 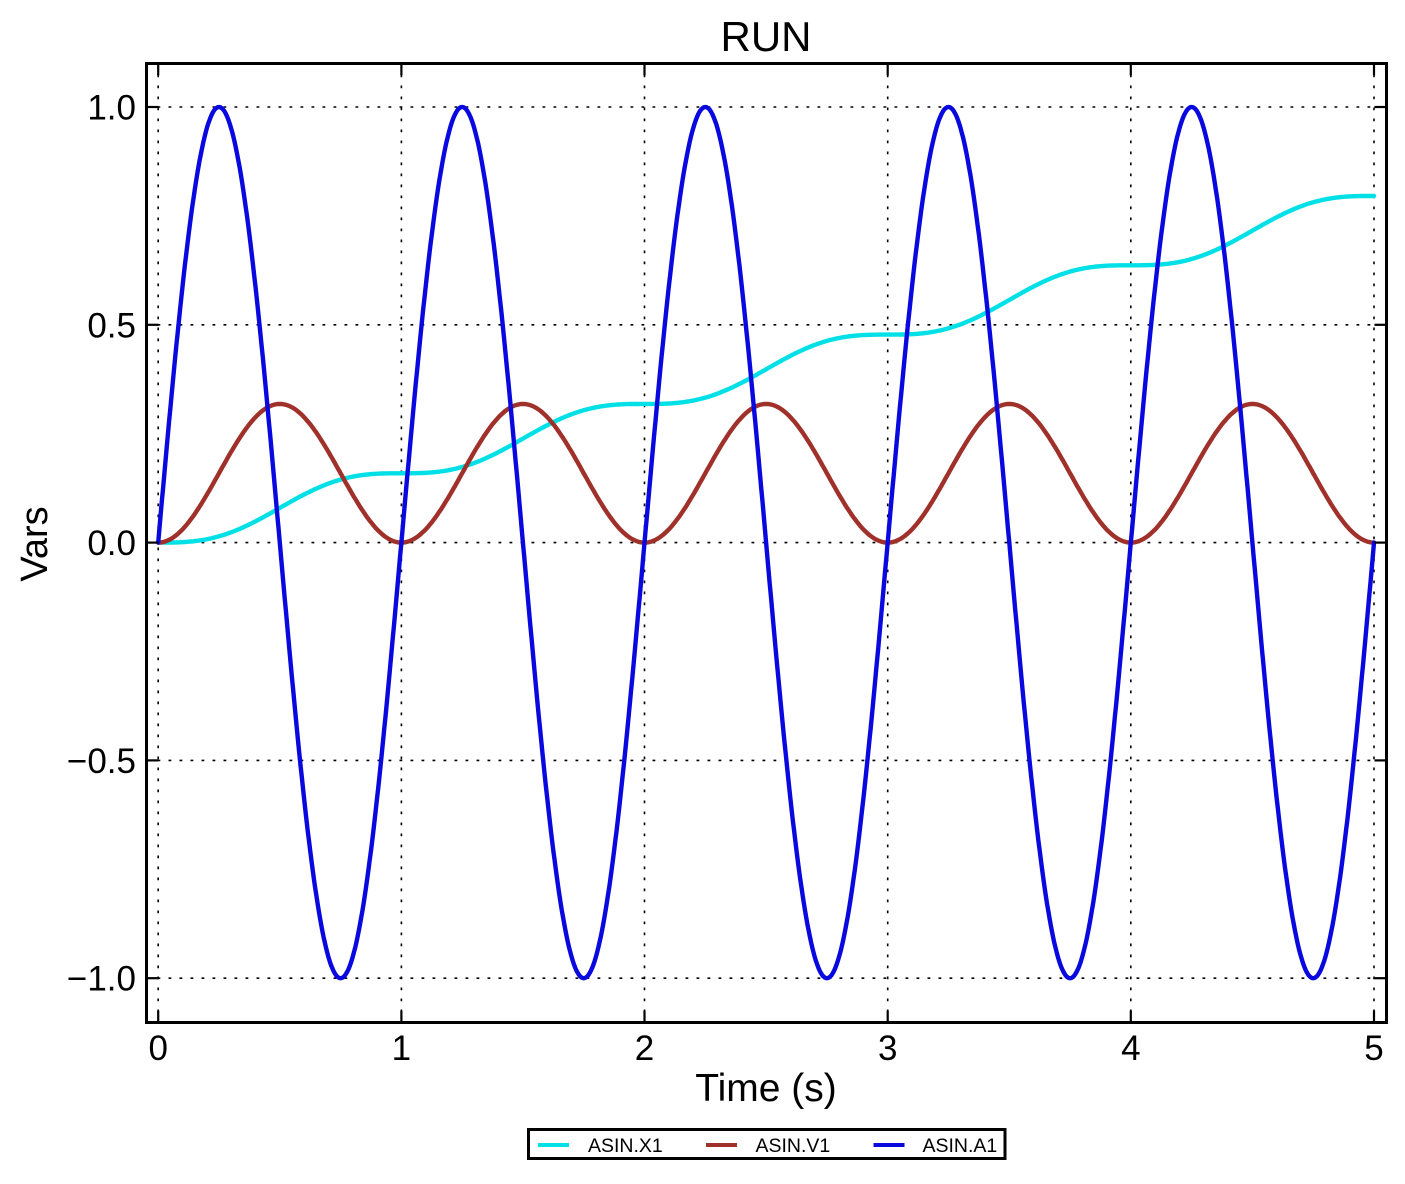 I want to click on svg-text: RUN, so click(x=766, y=36).